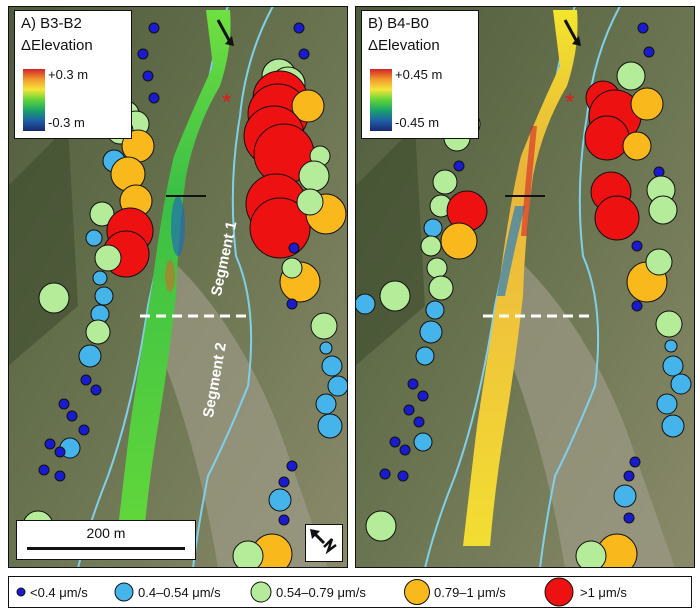  I want to click on legend-item-lt04: <0.4 μm/s, so click(51, 592).